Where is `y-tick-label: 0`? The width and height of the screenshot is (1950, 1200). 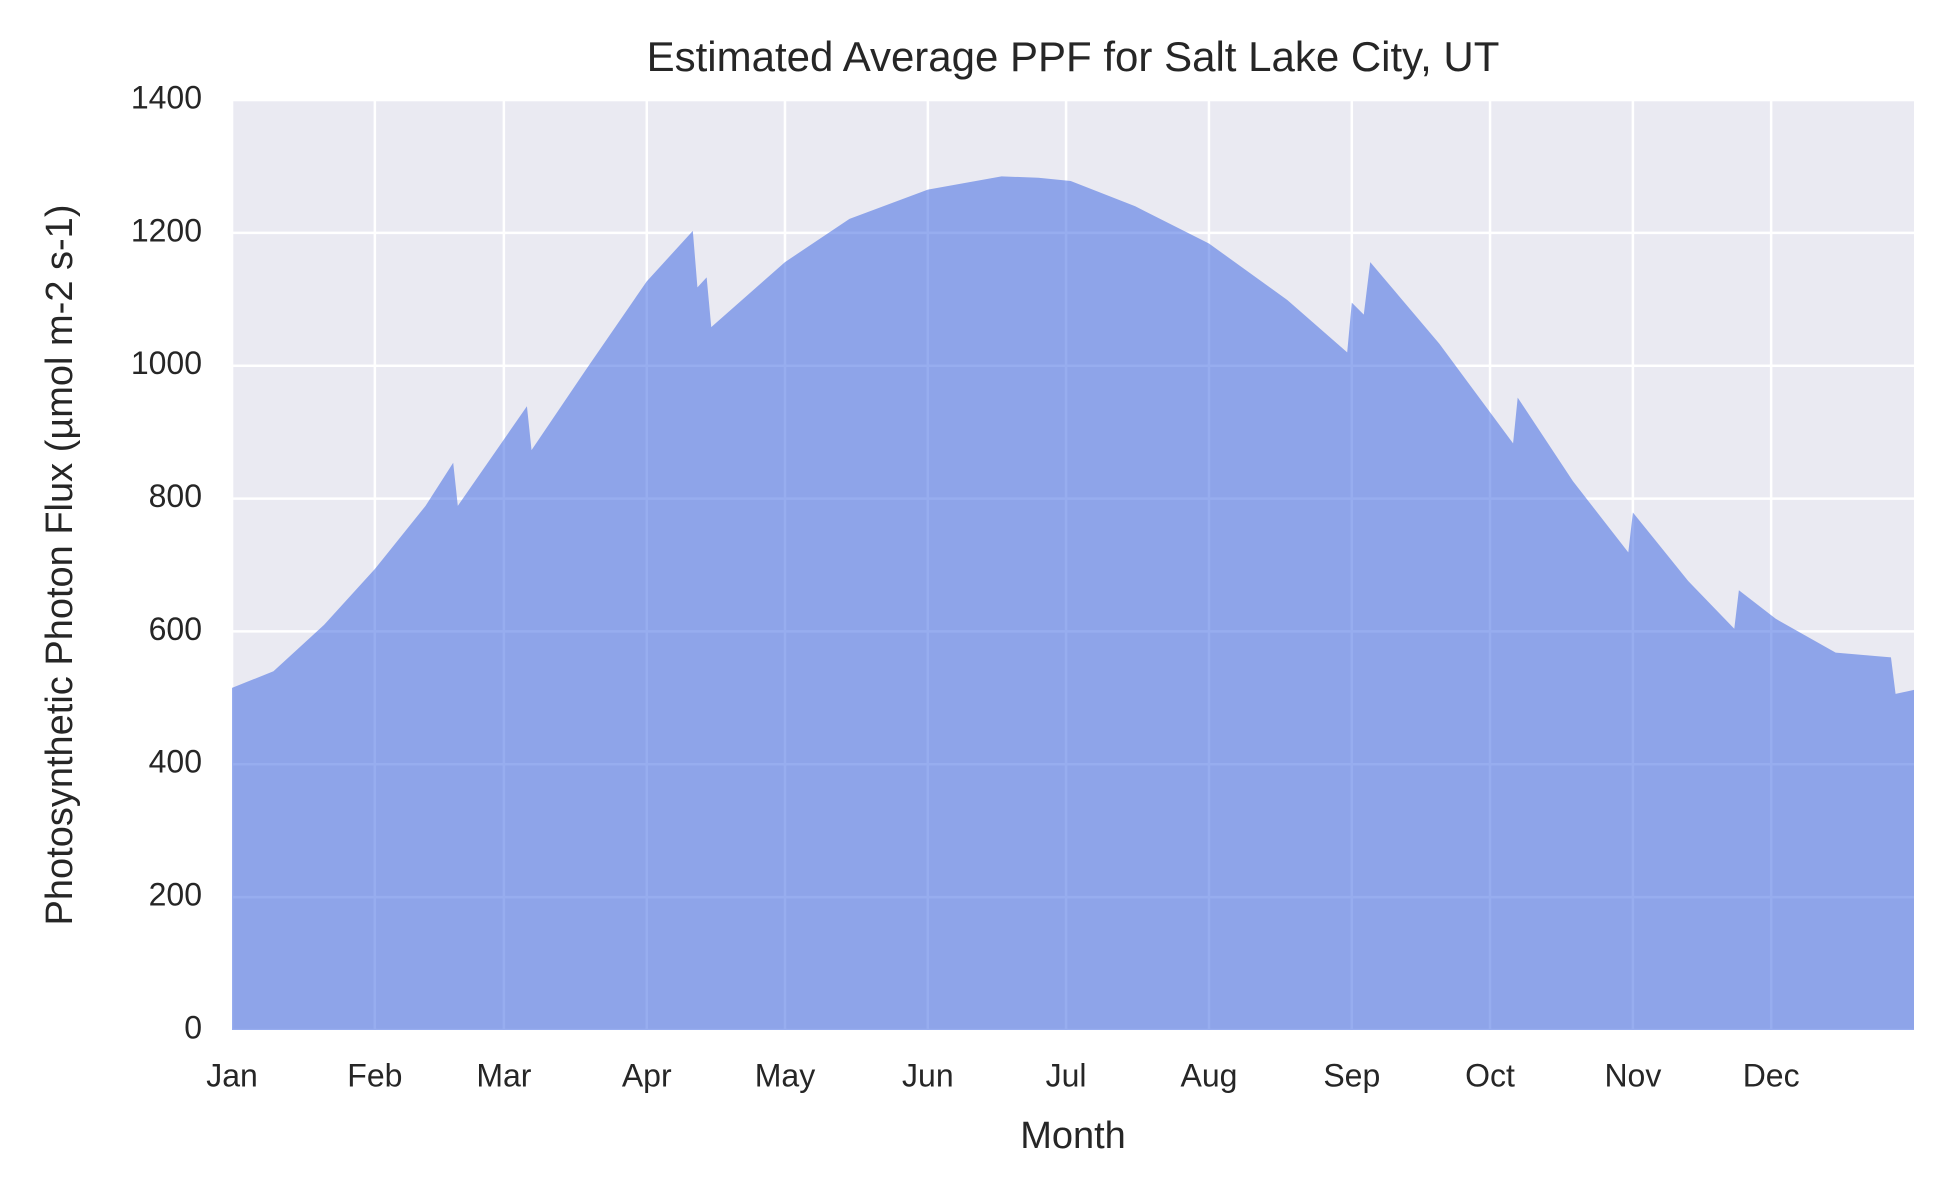 y-tick-label: 0 is located at coordinates (193, 1027).